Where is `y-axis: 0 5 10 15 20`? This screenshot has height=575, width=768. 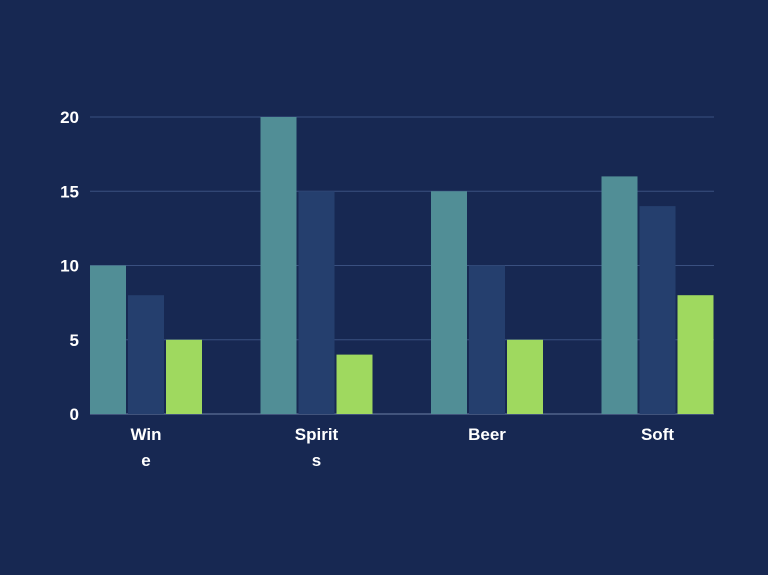 y-axis: 0 5 10 15 20 is located at coordinates (69, 266).